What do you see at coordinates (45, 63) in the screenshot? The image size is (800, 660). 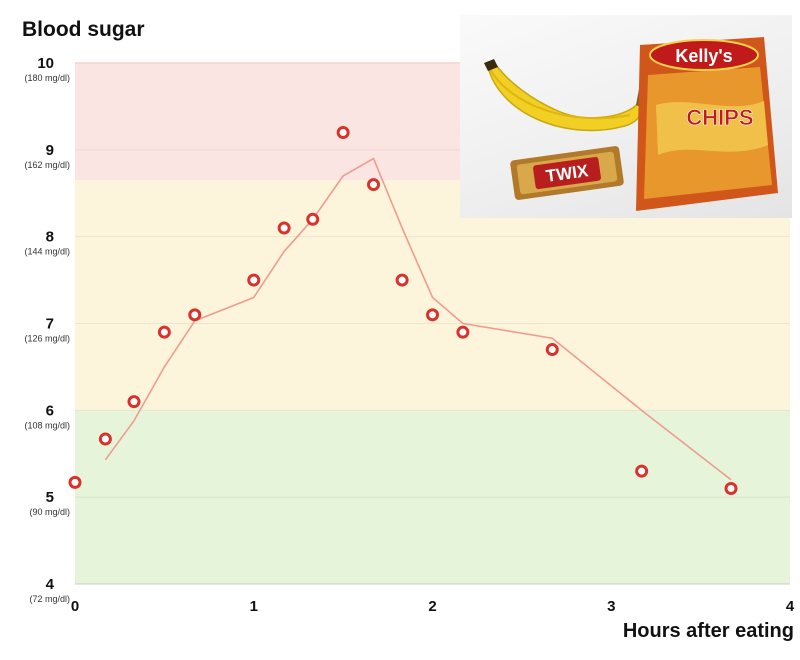 I see `y-tick-label: 10` at bounding box center [45, 63].